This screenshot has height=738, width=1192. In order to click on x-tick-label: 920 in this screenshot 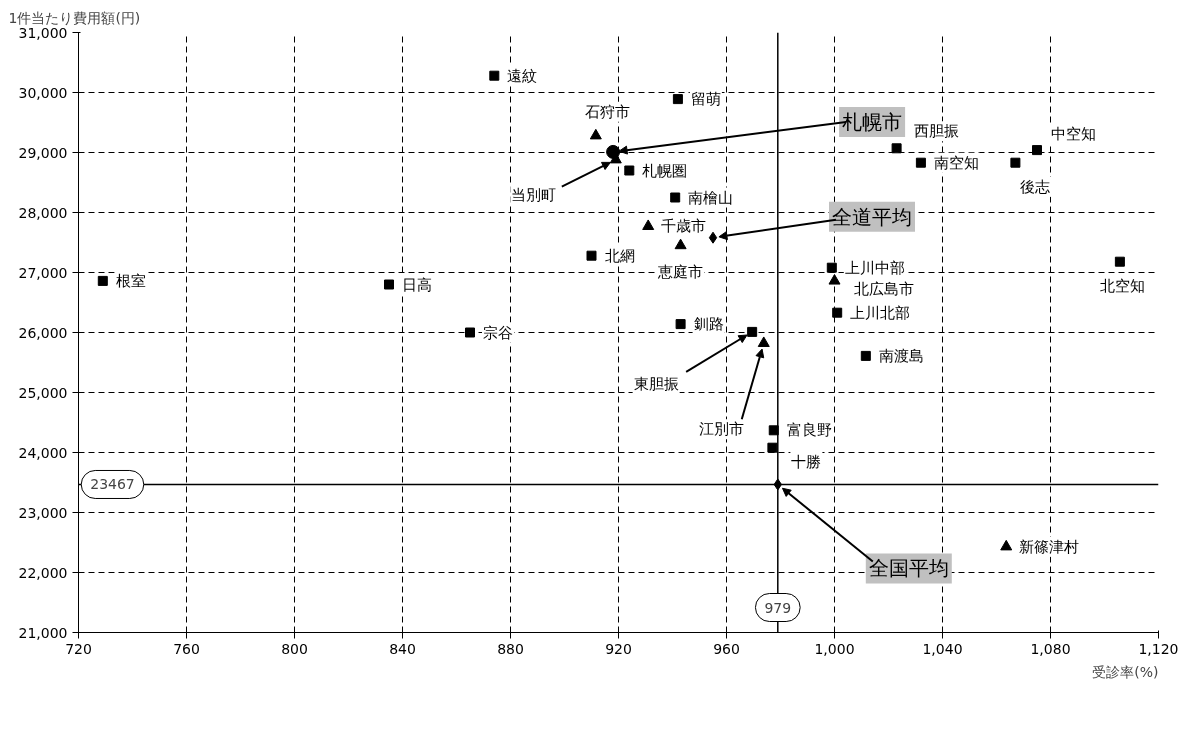, I will do `click(618, 648)`.